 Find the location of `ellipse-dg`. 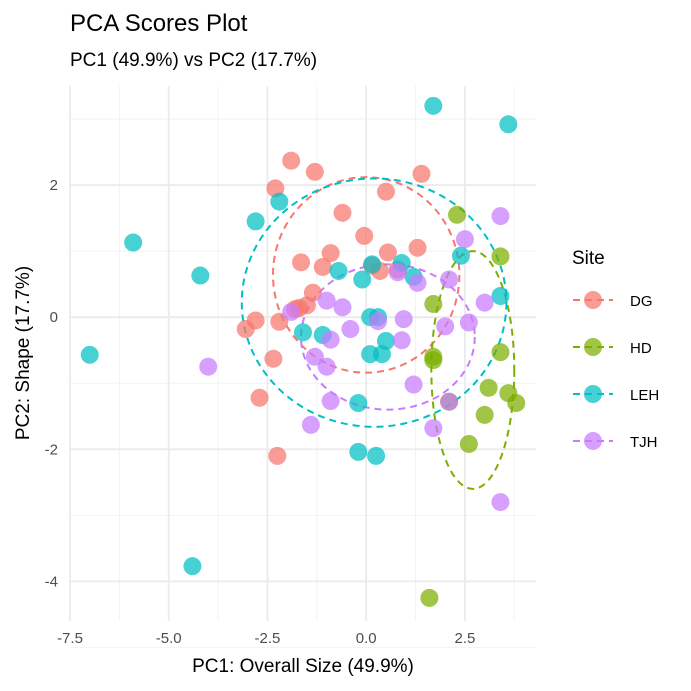

ellipse-dg is located at coordinates (366, 275).